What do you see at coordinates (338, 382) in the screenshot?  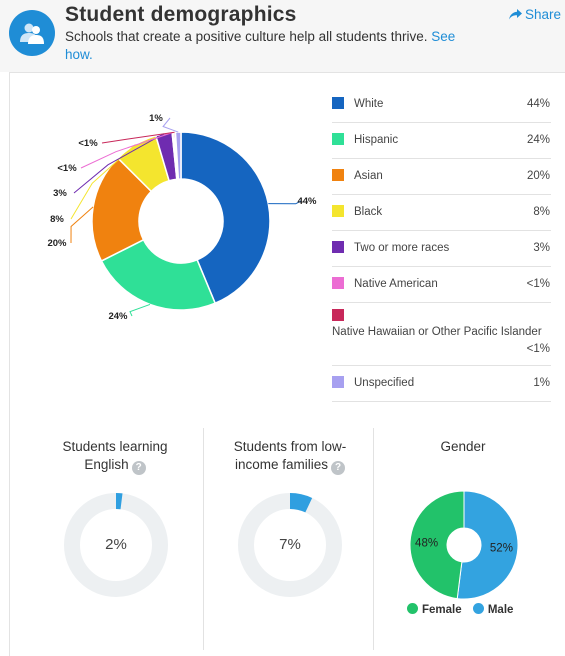 I see `legend-swatch-unspecified` at bounding box center [338, 382].